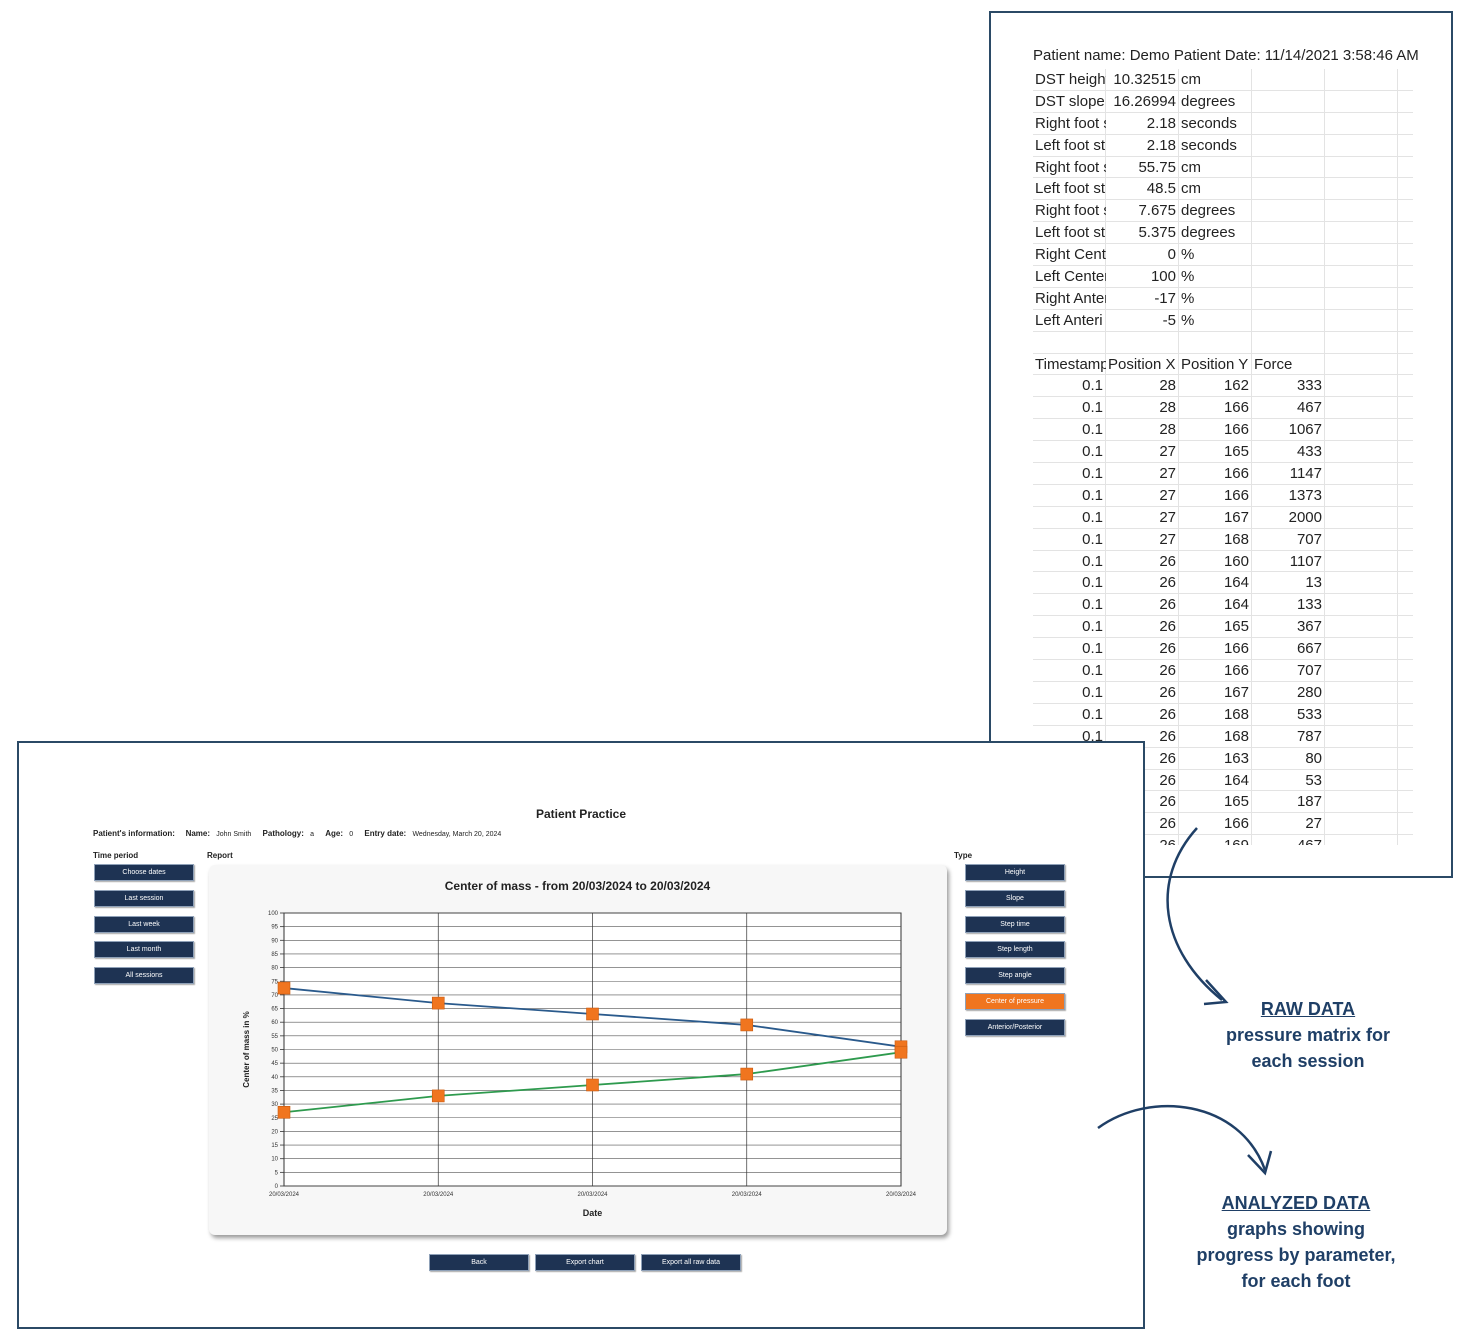 This screenshot has width=1470, height=1339. I want to click on raw-data-cell: 169, so click(1215, 840).